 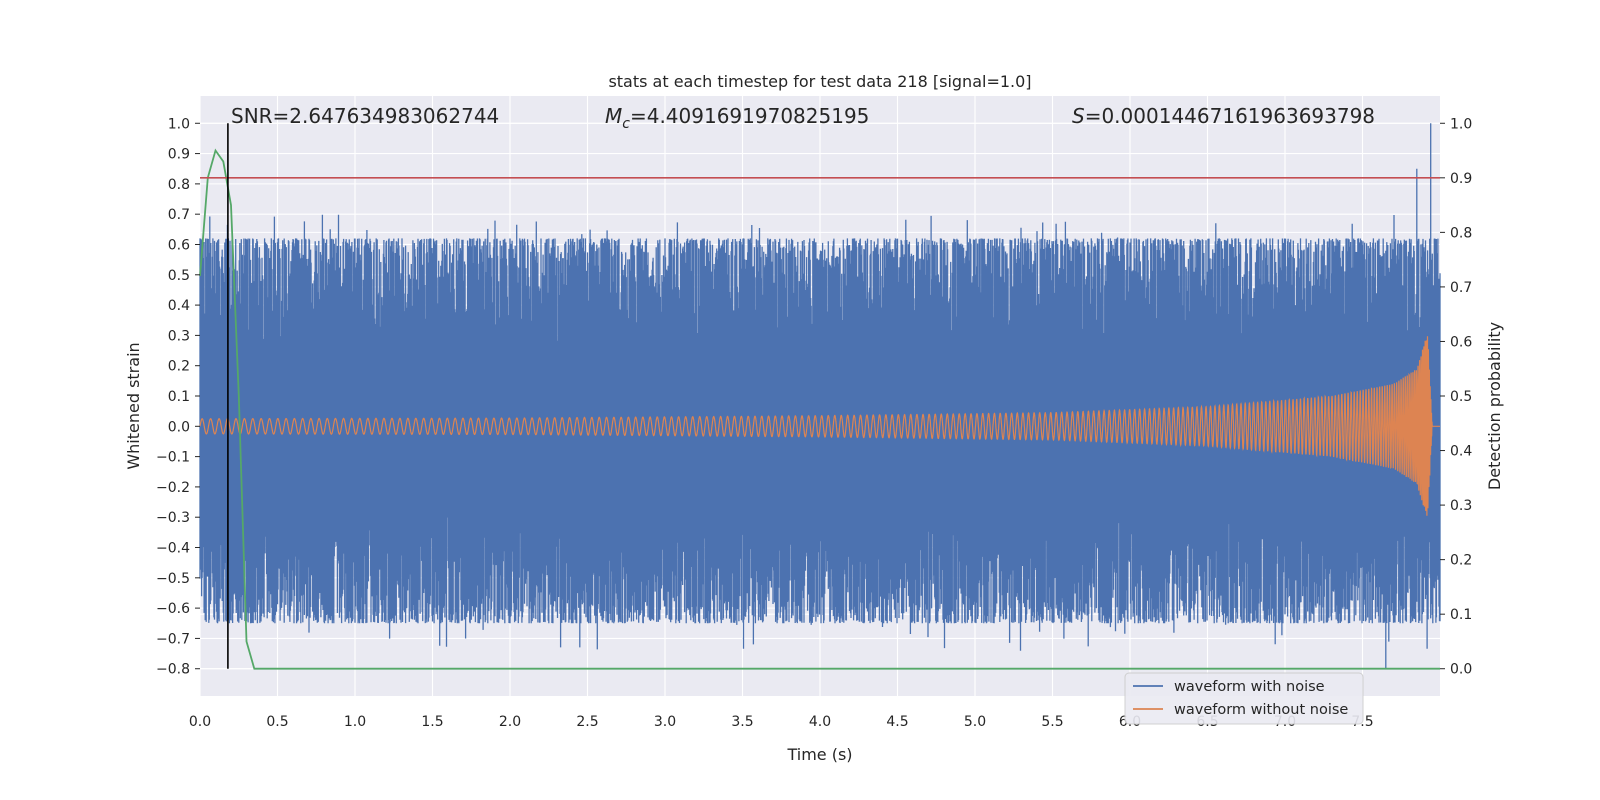 I want to click on y2-tick-label: 0.0, so click(x=1461, y=670).